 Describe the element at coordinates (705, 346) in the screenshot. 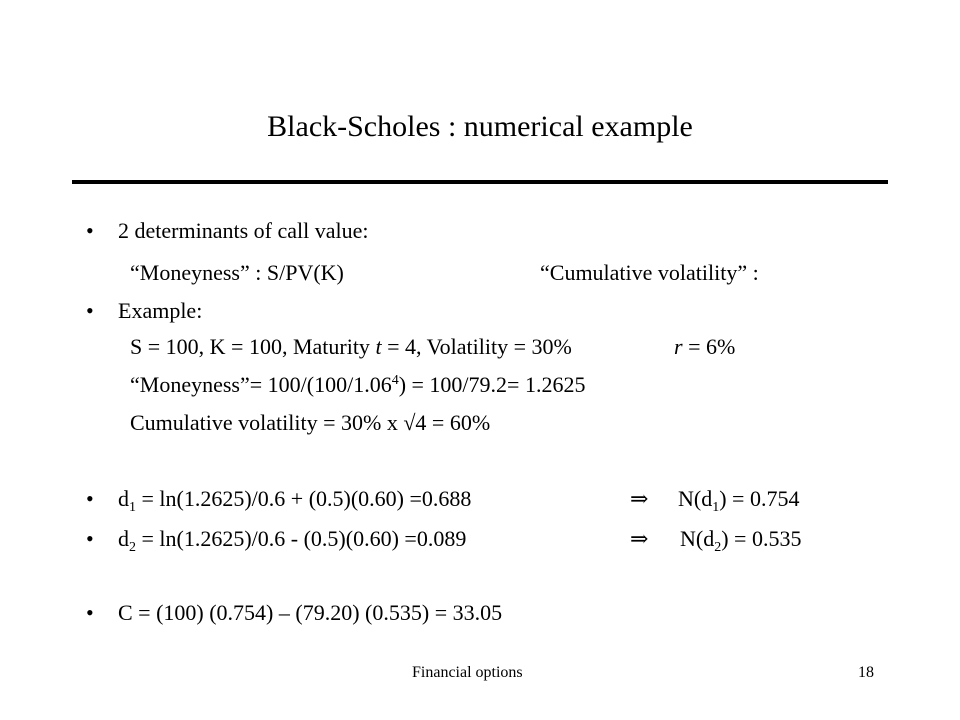

I see `example-rate: r = 6%` at that location.